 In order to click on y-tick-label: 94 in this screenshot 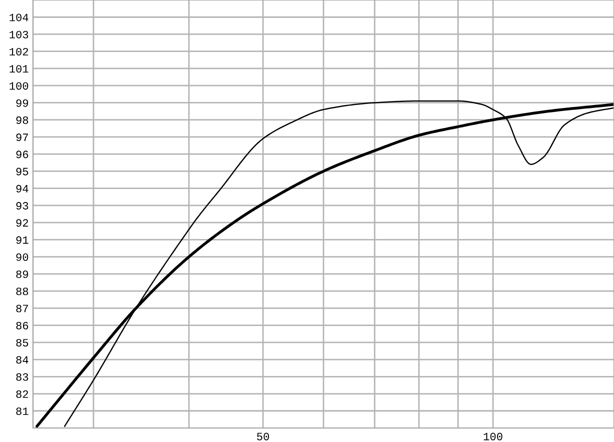, I will do `click(22, 188)`.